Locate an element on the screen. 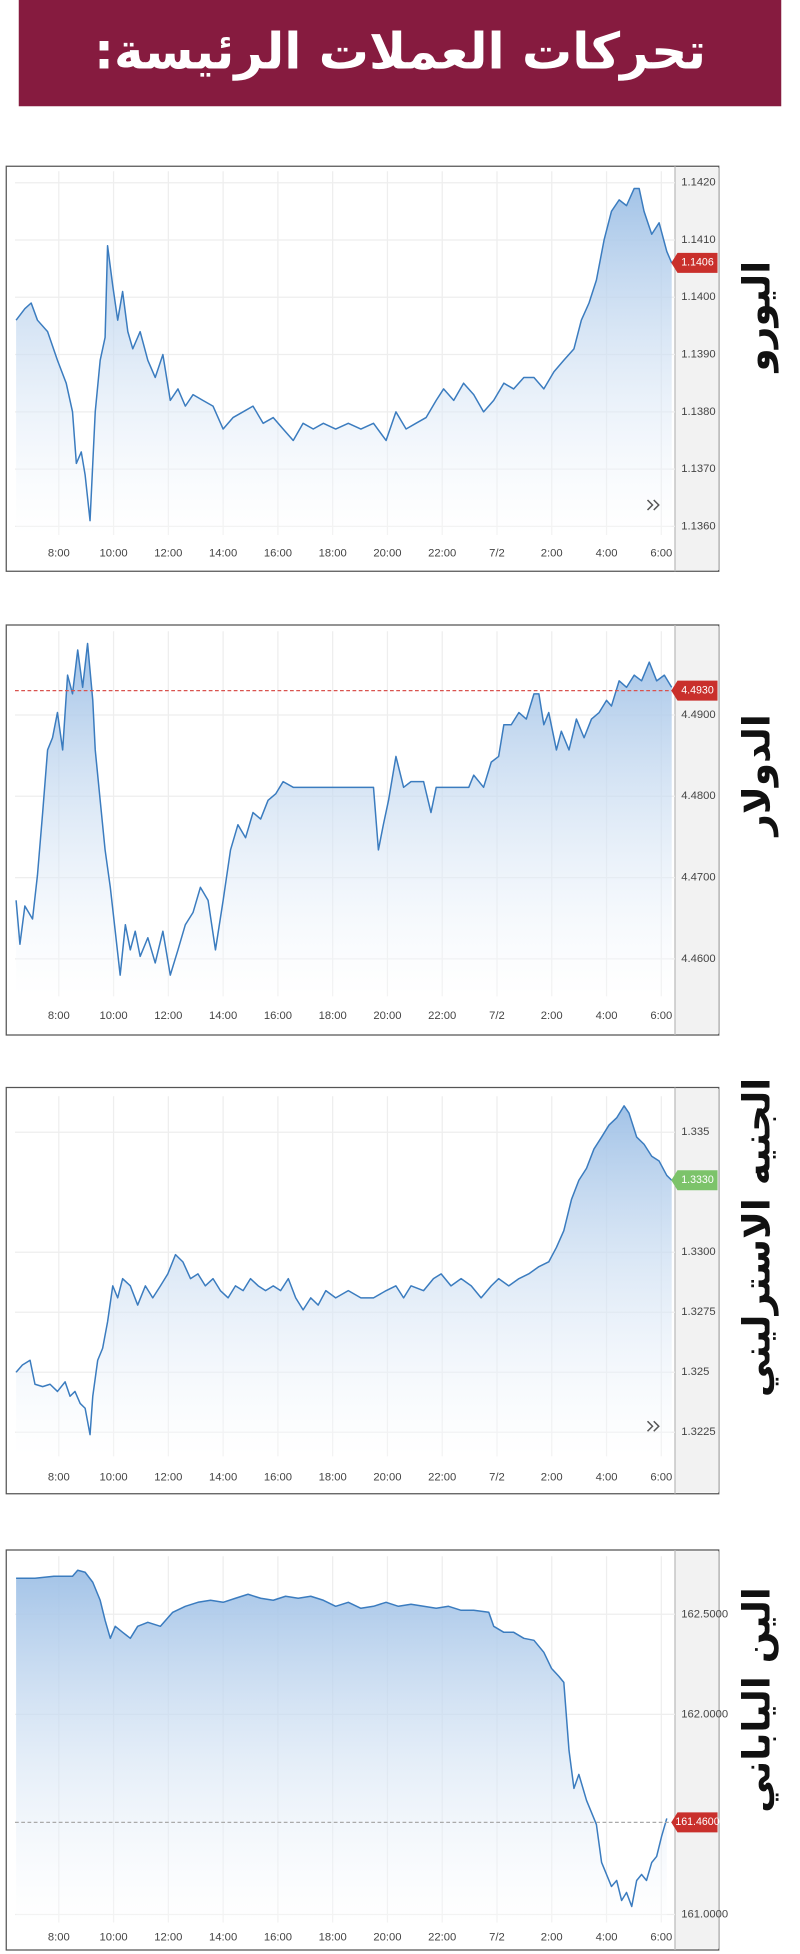 Image resolution: width=800 pixels, height=1954 pixels. y-tick-label: 4.4700 is located at coordinates (698, 878).